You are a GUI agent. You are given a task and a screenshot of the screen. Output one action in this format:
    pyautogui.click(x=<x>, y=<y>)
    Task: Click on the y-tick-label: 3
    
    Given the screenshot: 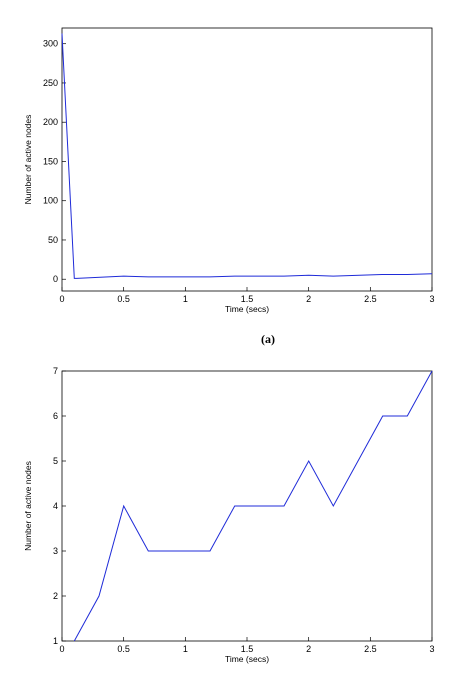 What is the action you would take?
    pyautogui.click(x=55, y=551)
    